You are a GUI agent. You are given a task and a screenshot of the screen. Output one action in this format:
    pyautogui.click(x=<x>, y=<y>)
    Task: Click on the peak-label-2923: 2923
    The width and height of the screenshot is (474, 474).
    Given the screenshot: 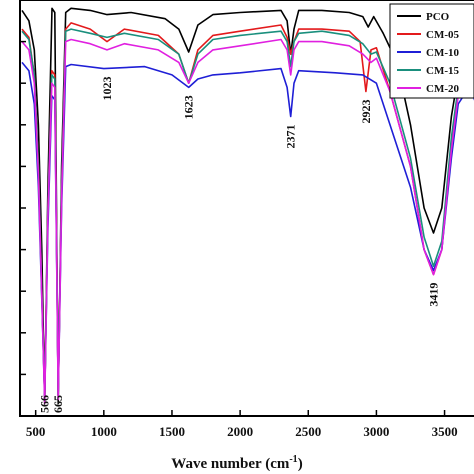 What is the action you would take?
    pyautogui.click(x=366, y=112)
    